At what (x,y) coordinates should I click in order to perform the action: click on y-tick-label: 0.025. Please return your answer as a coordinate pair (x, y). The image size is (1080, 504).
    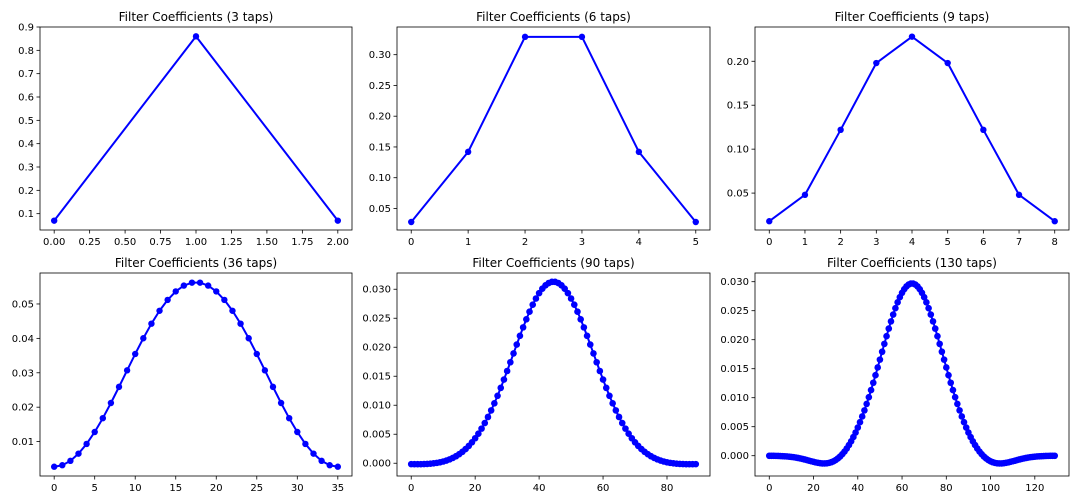
    Looking at the image, I should click on (734, 311).